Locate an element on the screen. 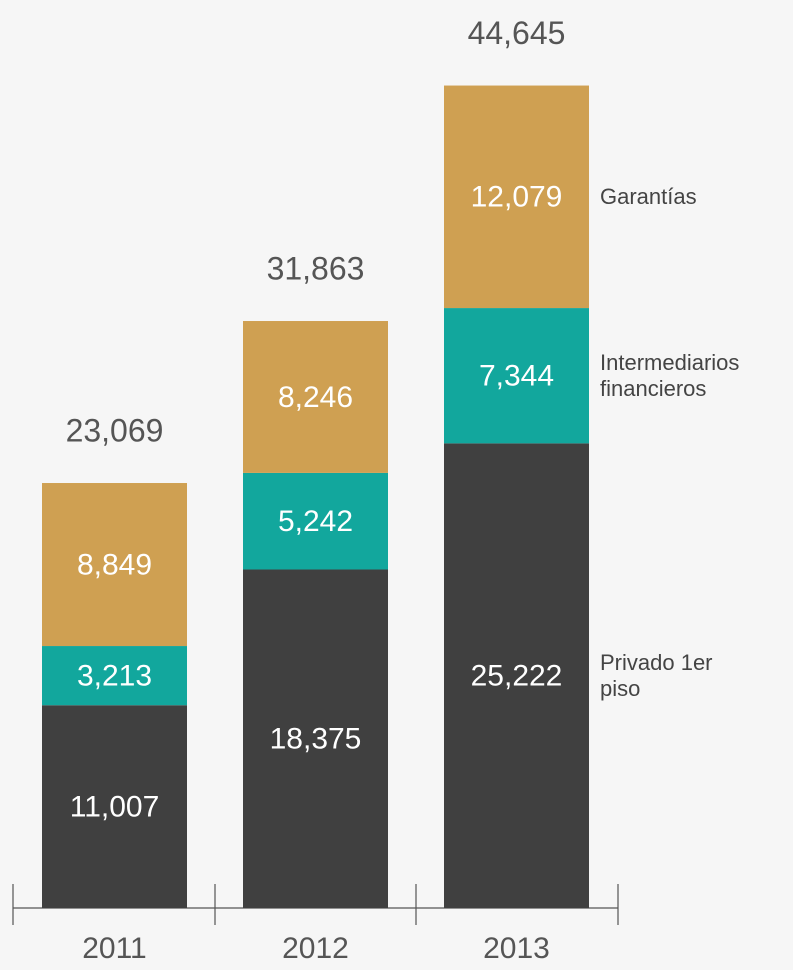 This screenshot has width=793, height=970. value-label: 3,213 is located at coordinates (114, 676).